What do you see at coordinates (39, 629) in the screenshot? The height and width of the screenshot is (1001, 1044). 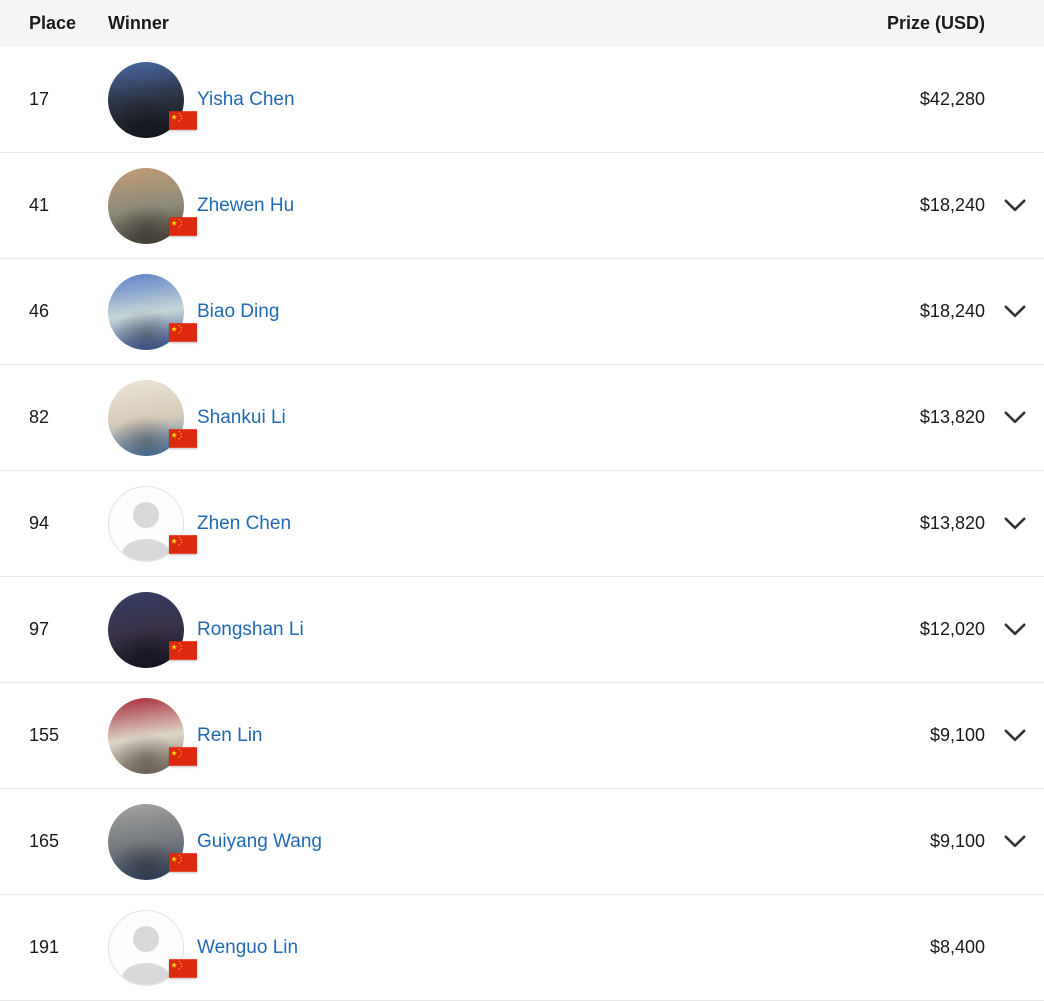 I see `place-cell: 97` at bounding box center [39, 629].